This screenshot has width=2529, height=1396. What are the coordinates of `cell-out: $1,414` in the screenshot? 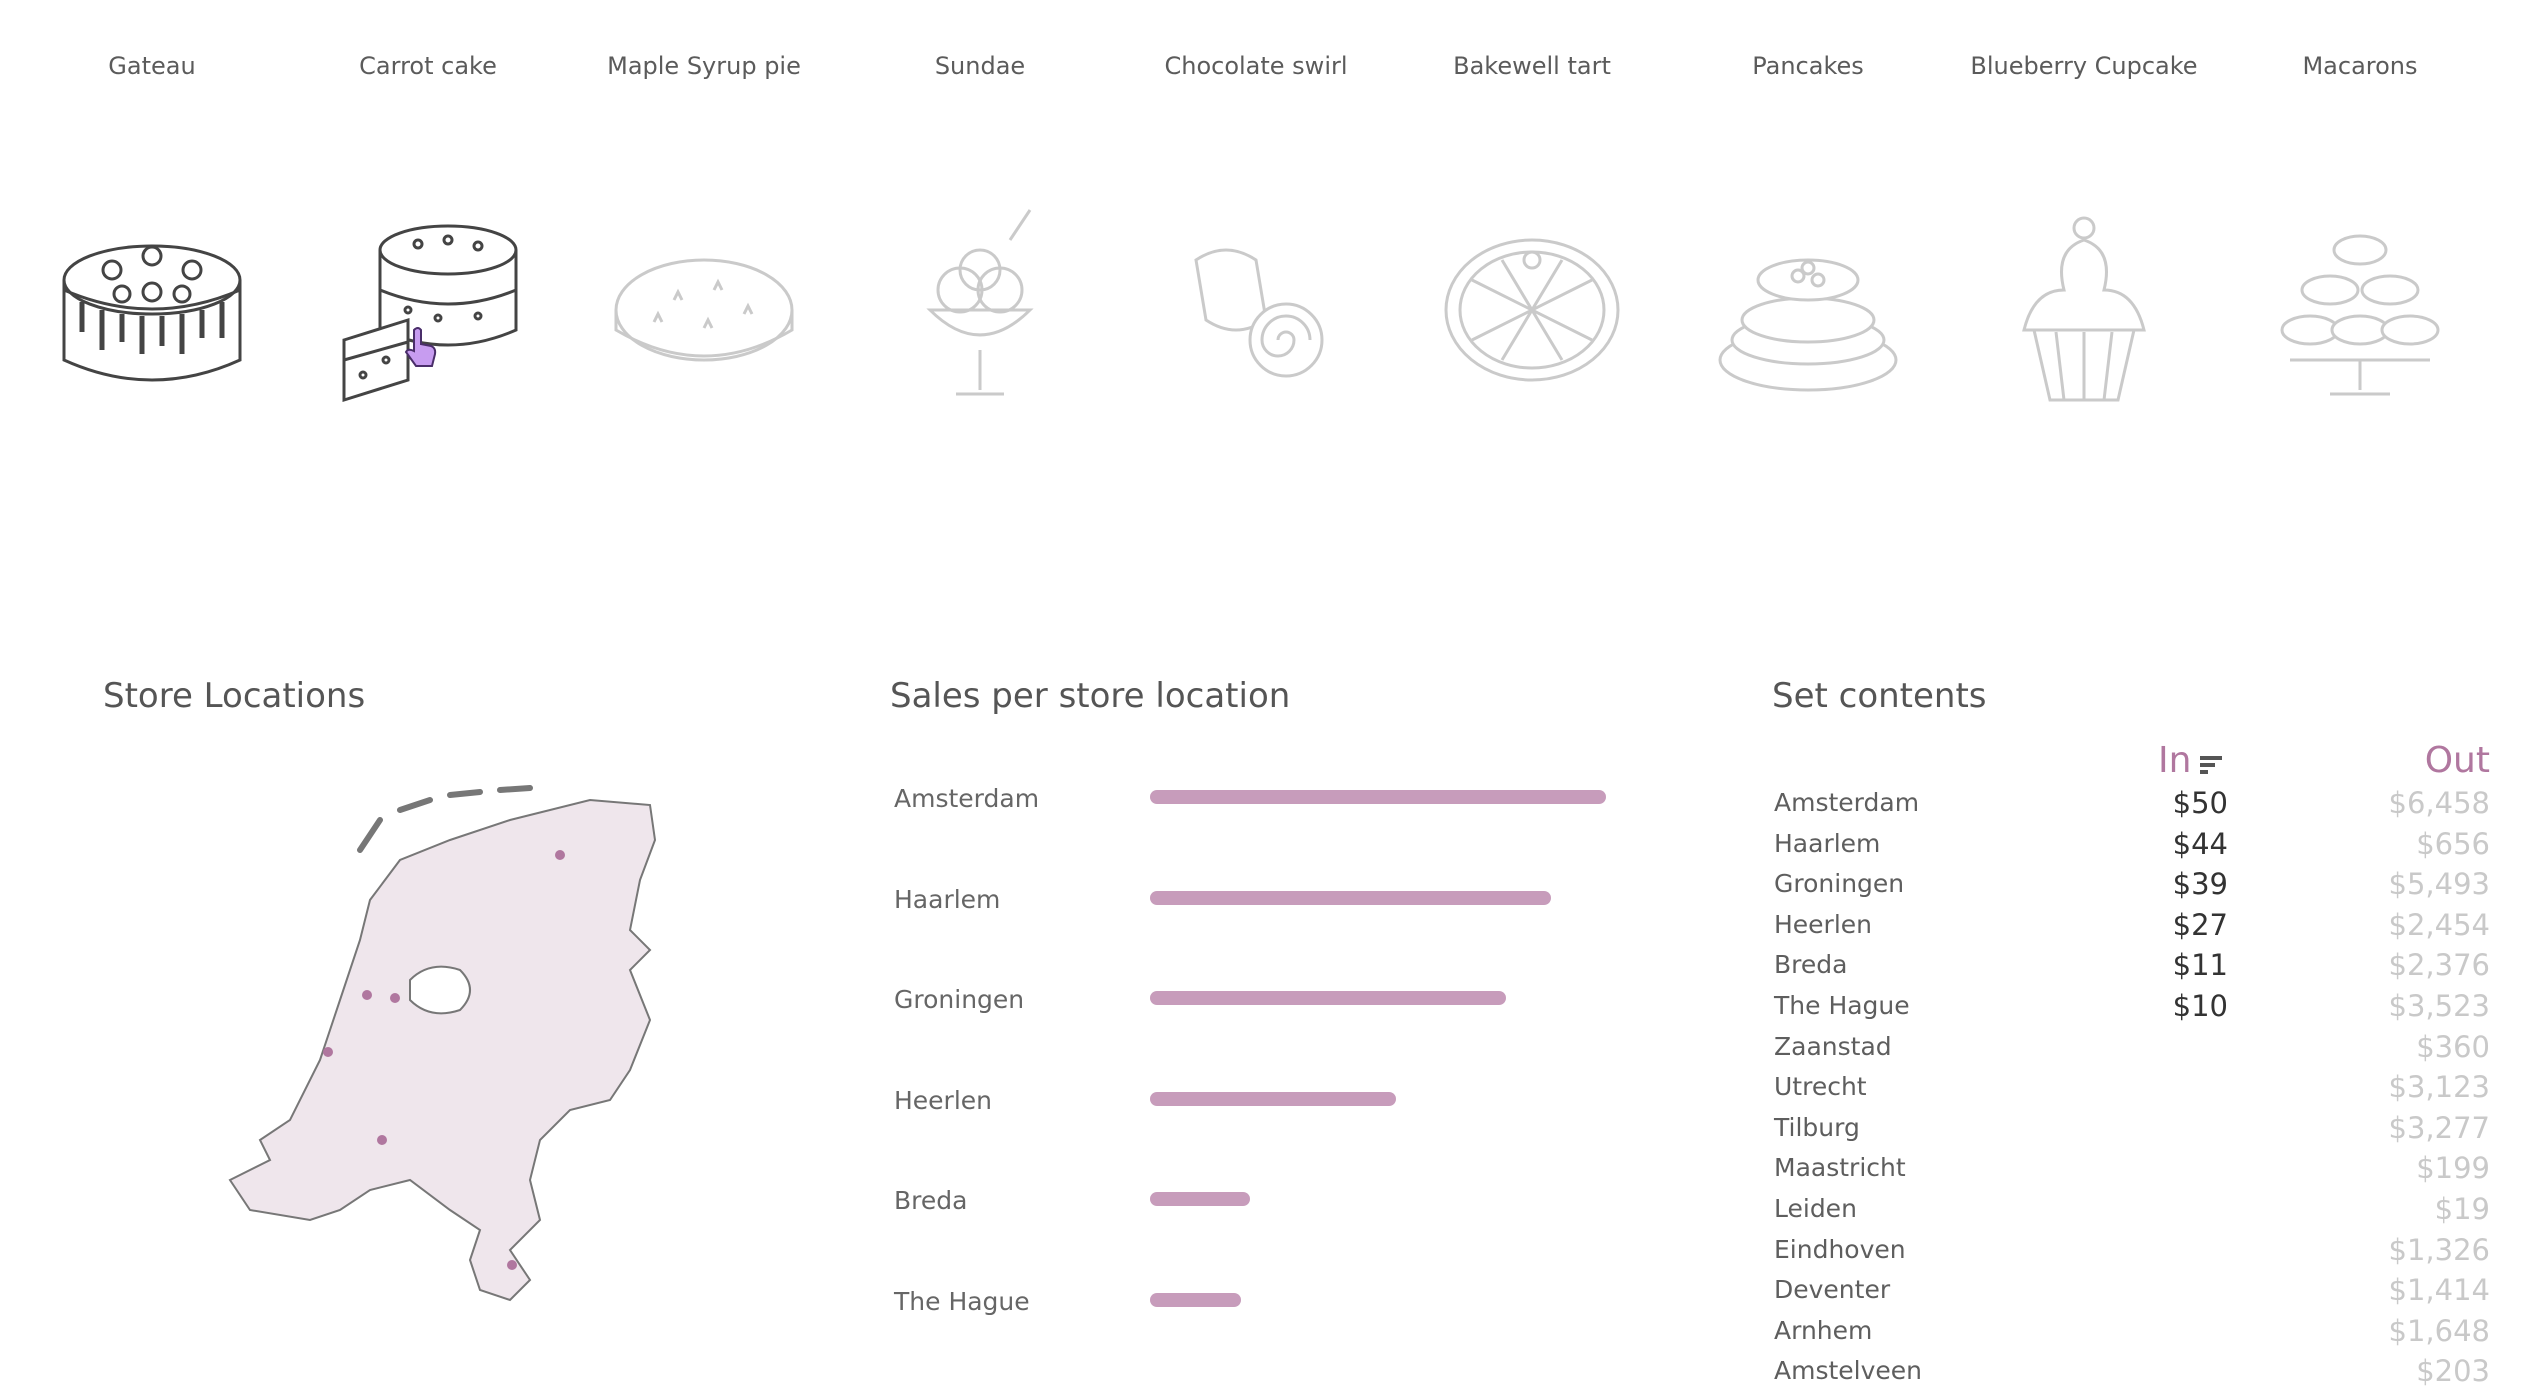 It's located at (2439, 1290).